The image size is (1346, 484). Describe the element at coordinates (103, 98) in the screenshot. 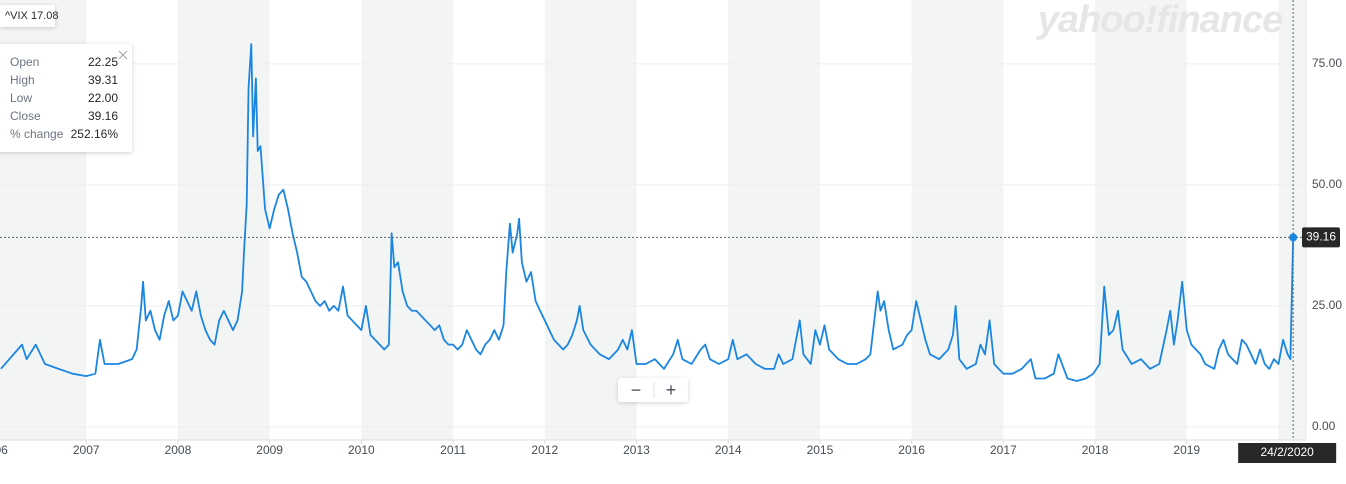

I see `tooltip-value: 22.00` at that location.